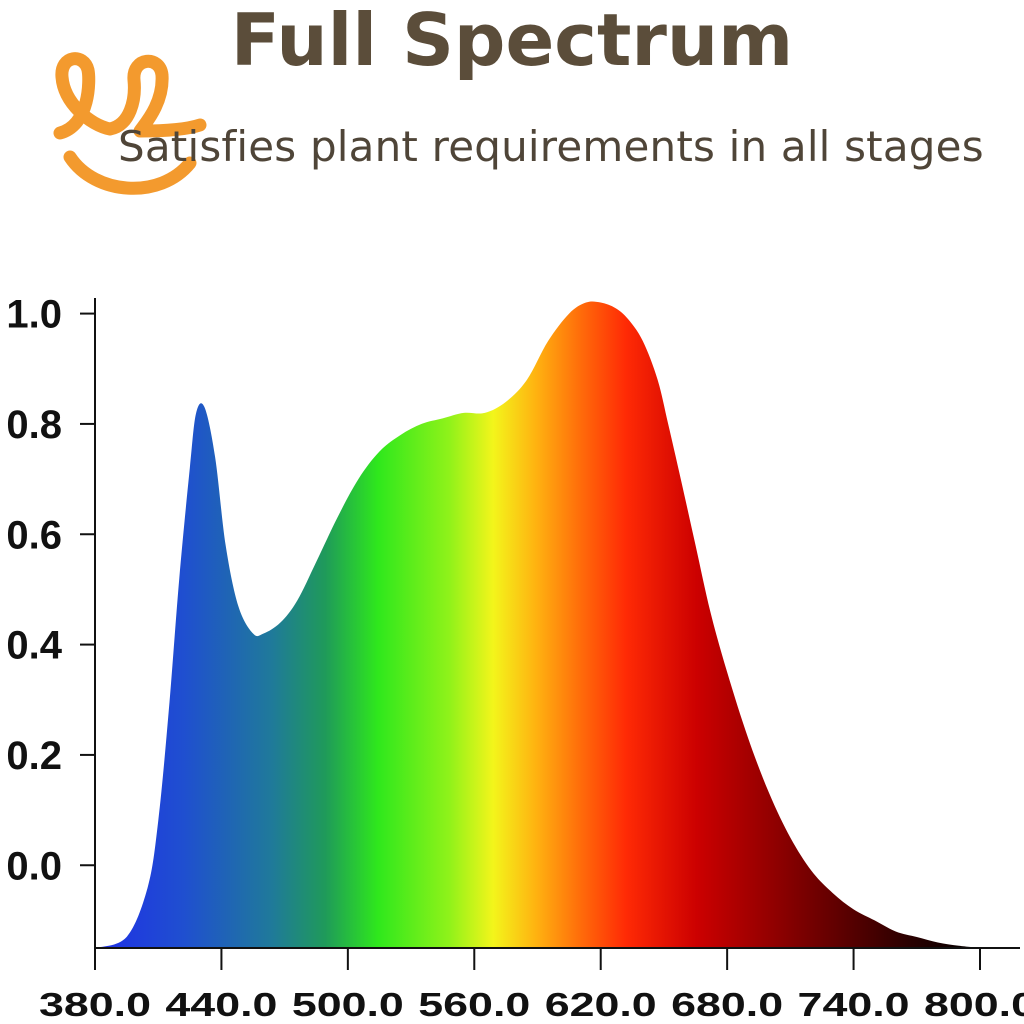  What do you see at coordinates (727, 1004) in the screenshot?
I see `x-tick-label: 680.0` at bounding box center [727, 1004].